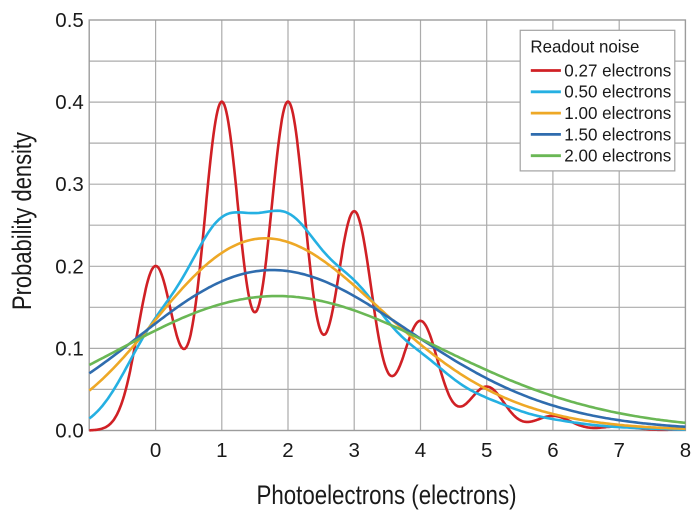 This screenshot has height=512, width=700. I want to click on svg-text: 1.50 electrons, so click(617, 134).